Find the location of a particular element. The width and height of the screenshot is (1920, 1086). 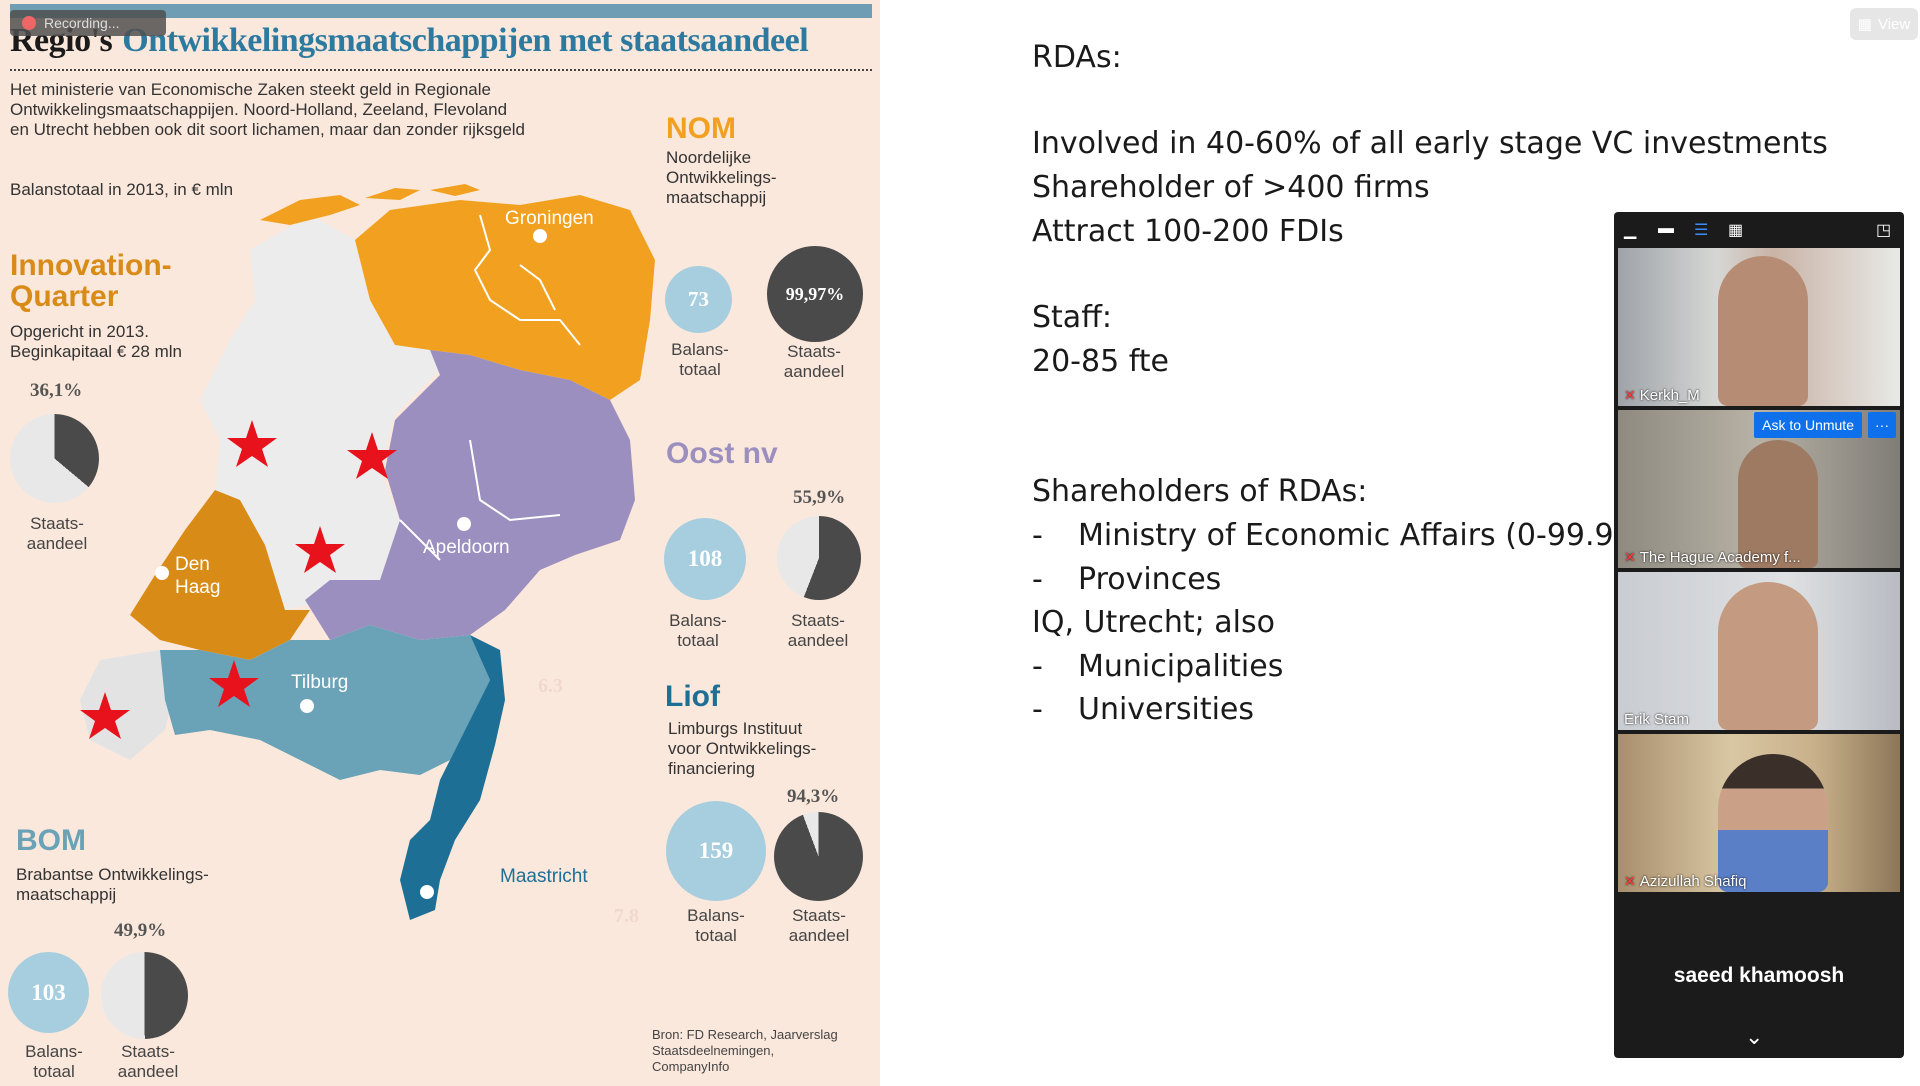

nom-balans-circle: 73 is located at coordinates (698, 299).